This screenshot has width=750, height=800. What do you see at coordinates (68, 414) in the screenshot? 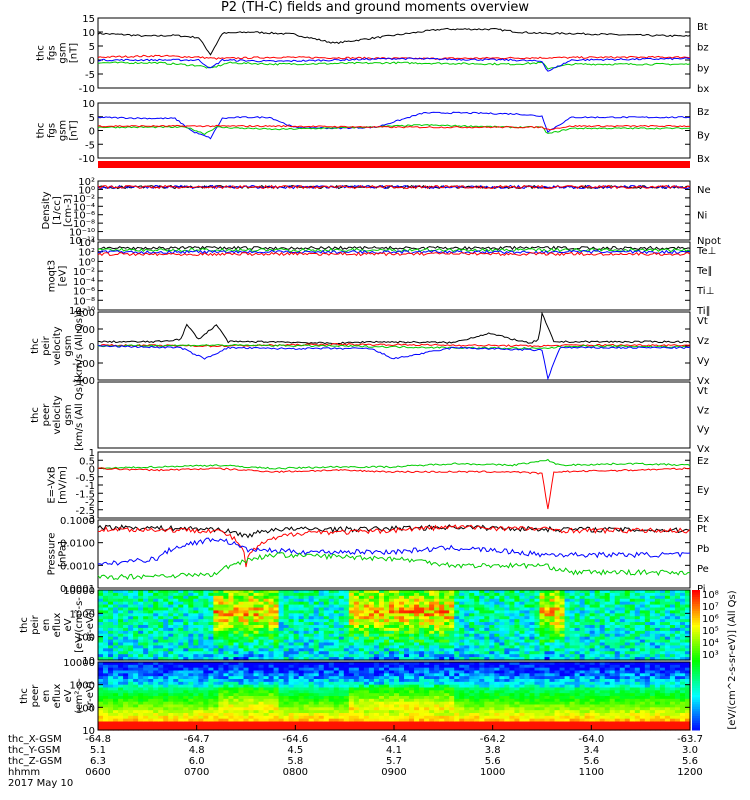
I see `y-axis-label: gsm` at bounding box center [68, 414].